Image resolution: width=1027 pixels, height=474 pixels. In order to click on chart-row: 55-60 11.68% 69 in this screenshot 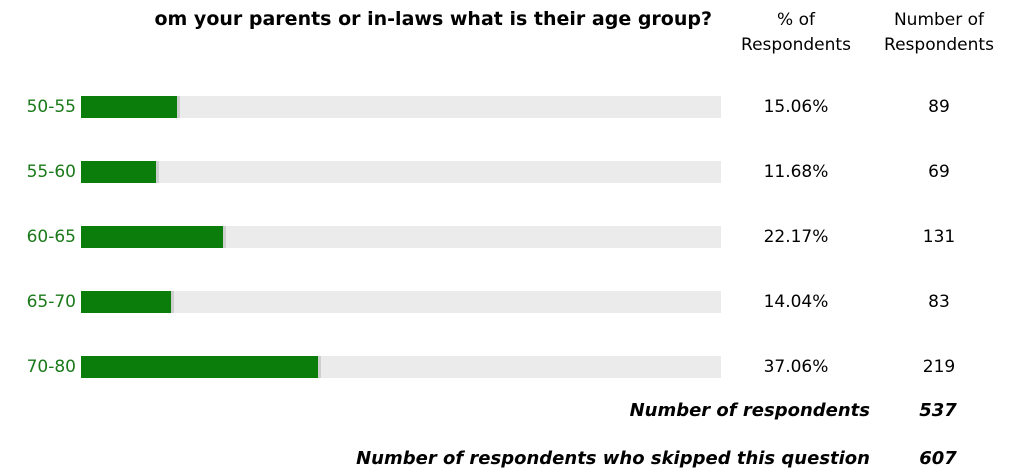, I will do `click(513, 172)`.